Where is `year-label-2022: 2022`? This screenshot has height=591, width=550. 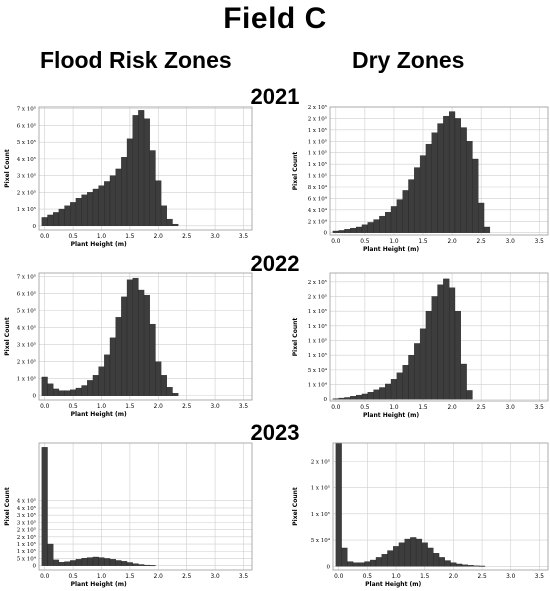
year-label-2022: 2022 is located at coordinates (275, 263).